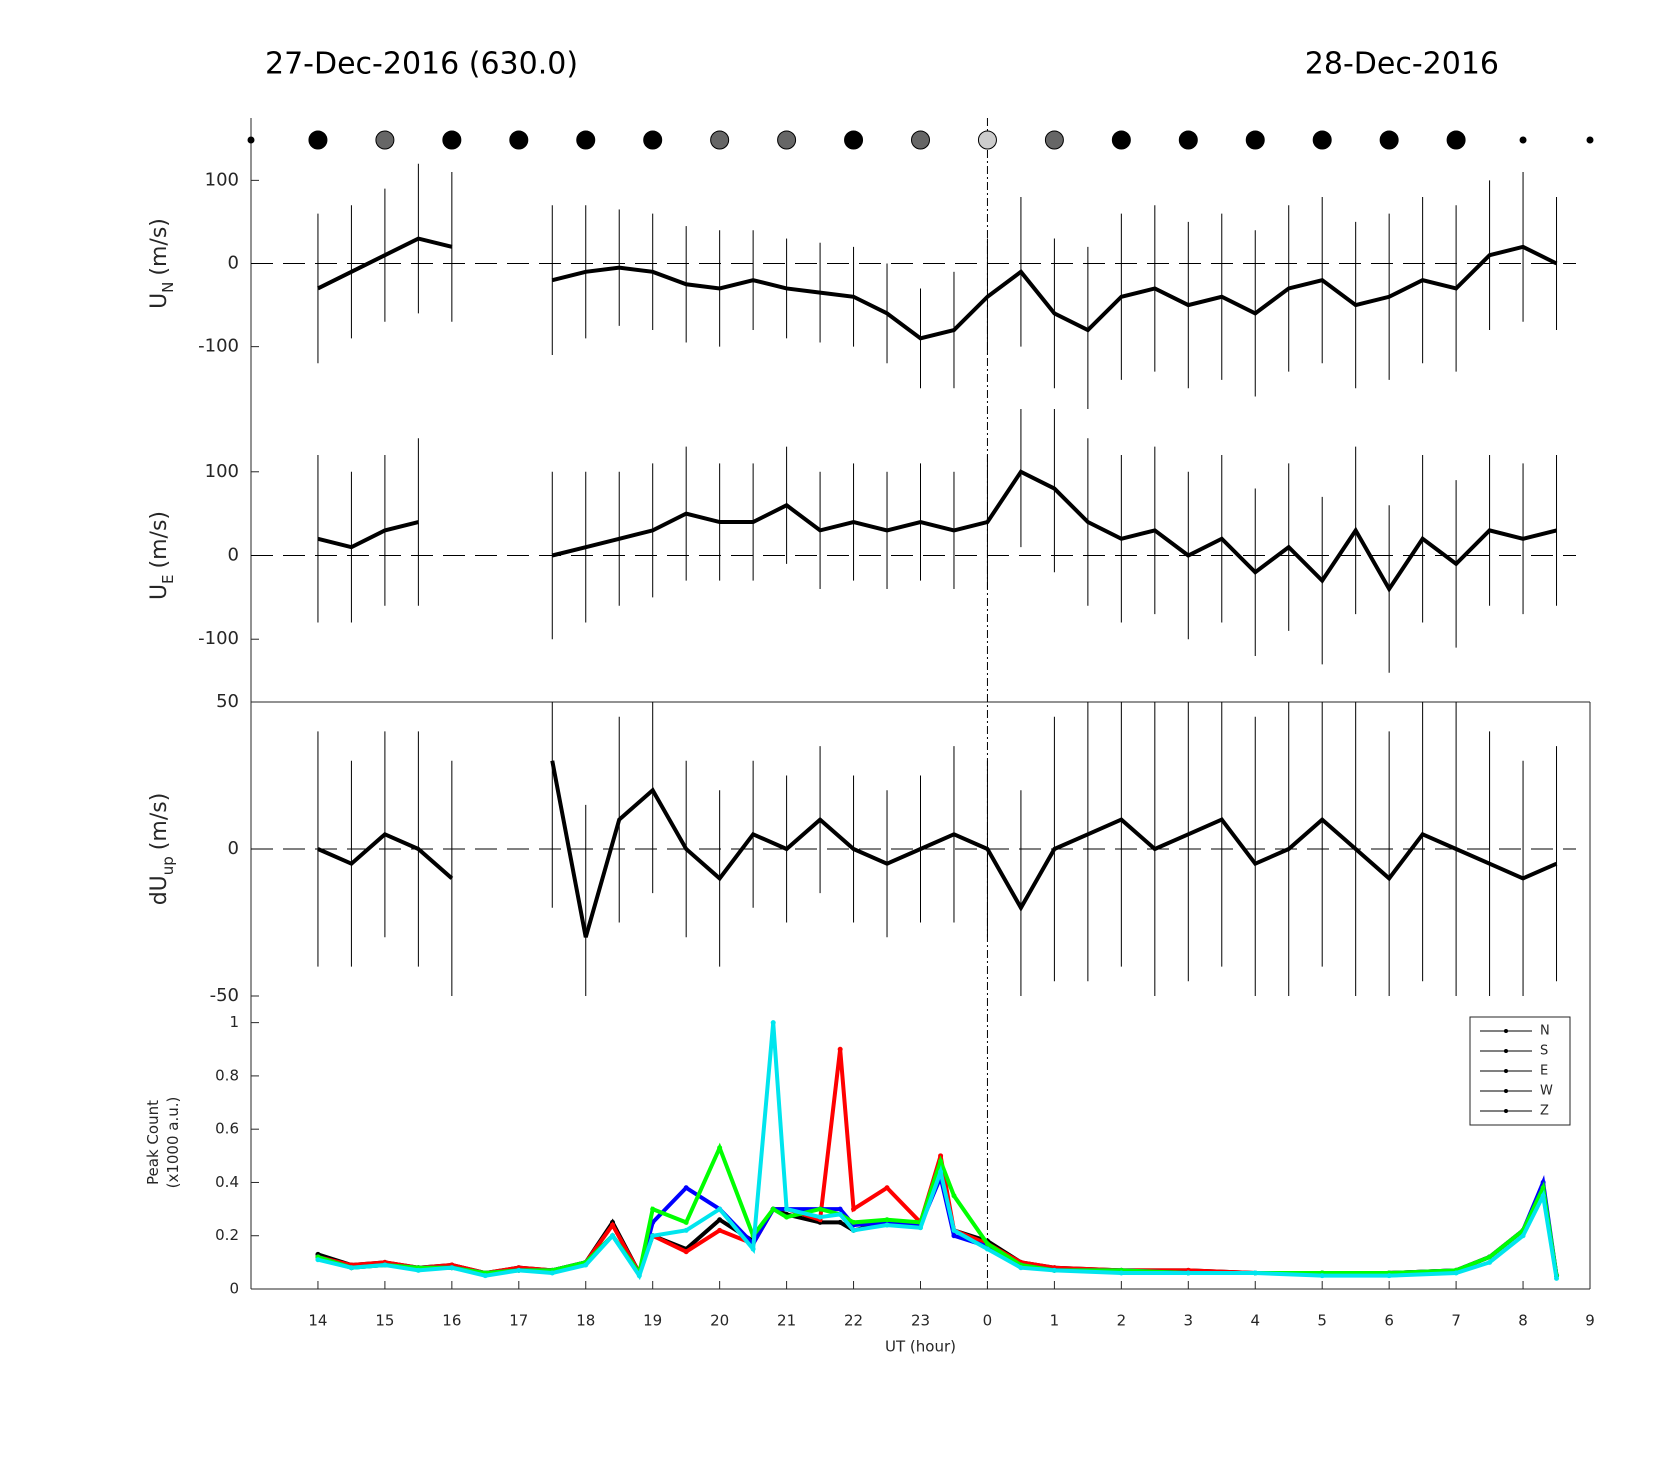 The image size is (1667, 1462). What do you see at coordinates (786, 1321) in the screenshot?
I see `x-tick-label: 21` at bounding box center [786, 1321].